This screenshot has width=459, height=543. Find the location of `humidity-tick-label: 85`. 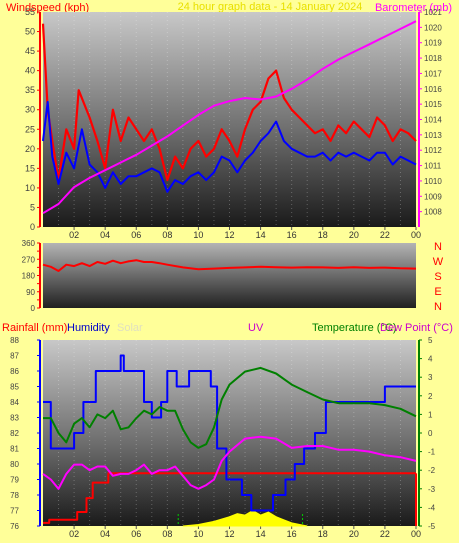

humidity-tick-label: 85 is located at coordinates (14, 387).